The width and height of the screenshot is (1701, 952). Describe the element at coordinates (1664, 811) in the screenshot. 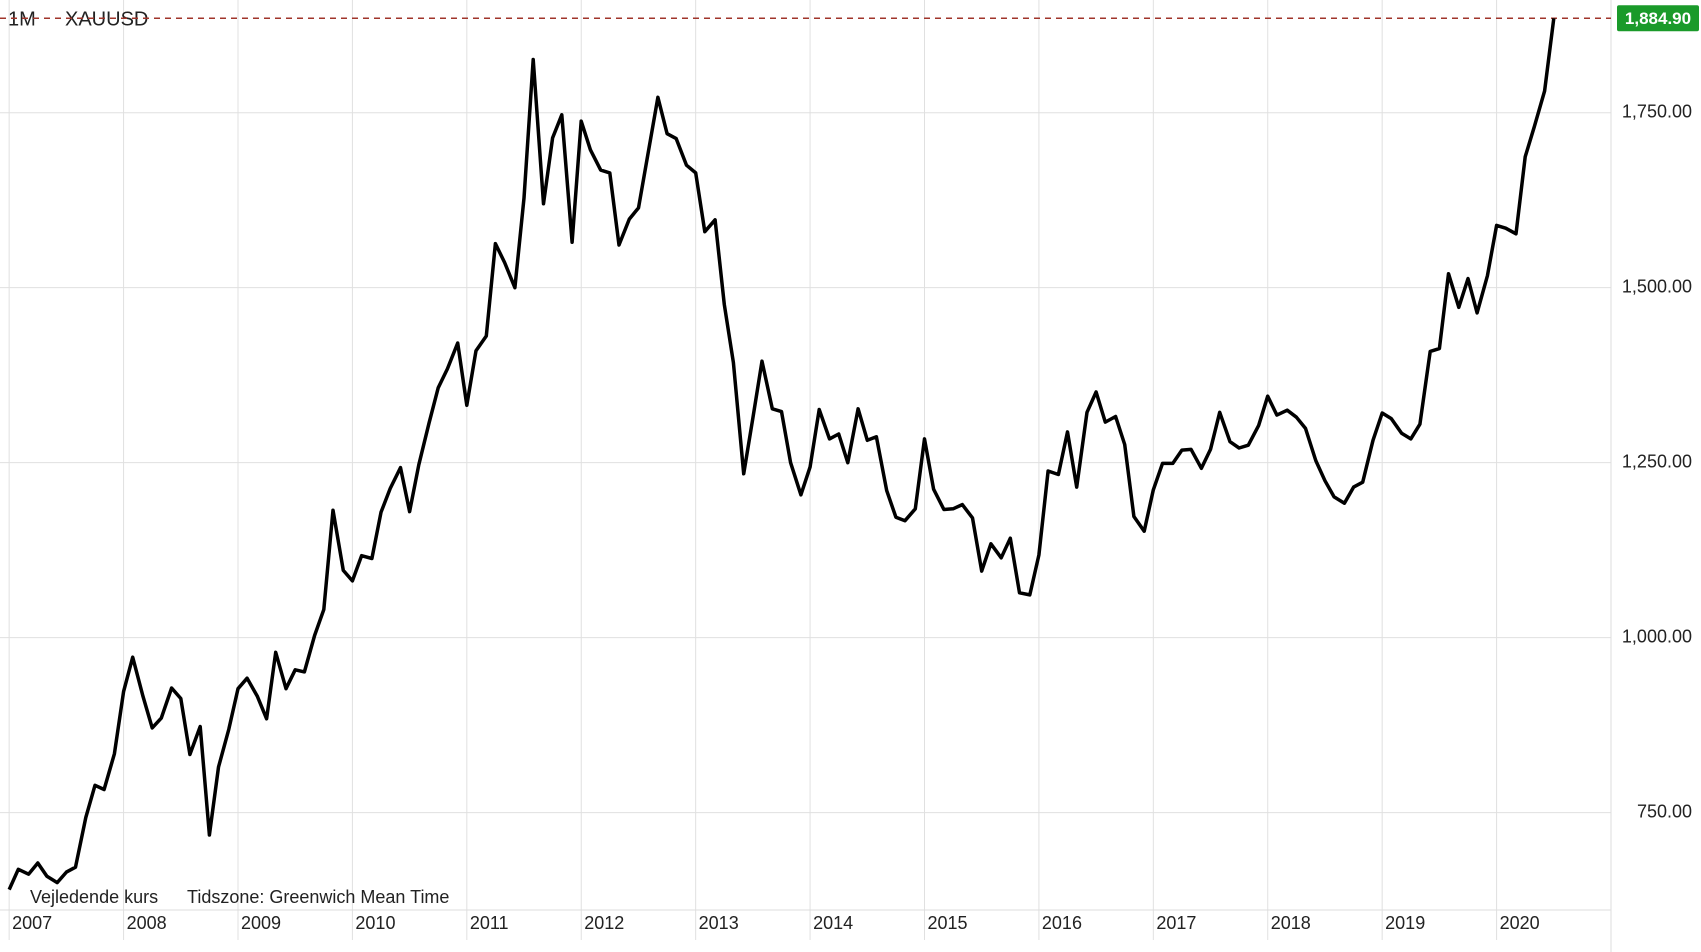

I see `y-tick-label: 750.00` at that location.